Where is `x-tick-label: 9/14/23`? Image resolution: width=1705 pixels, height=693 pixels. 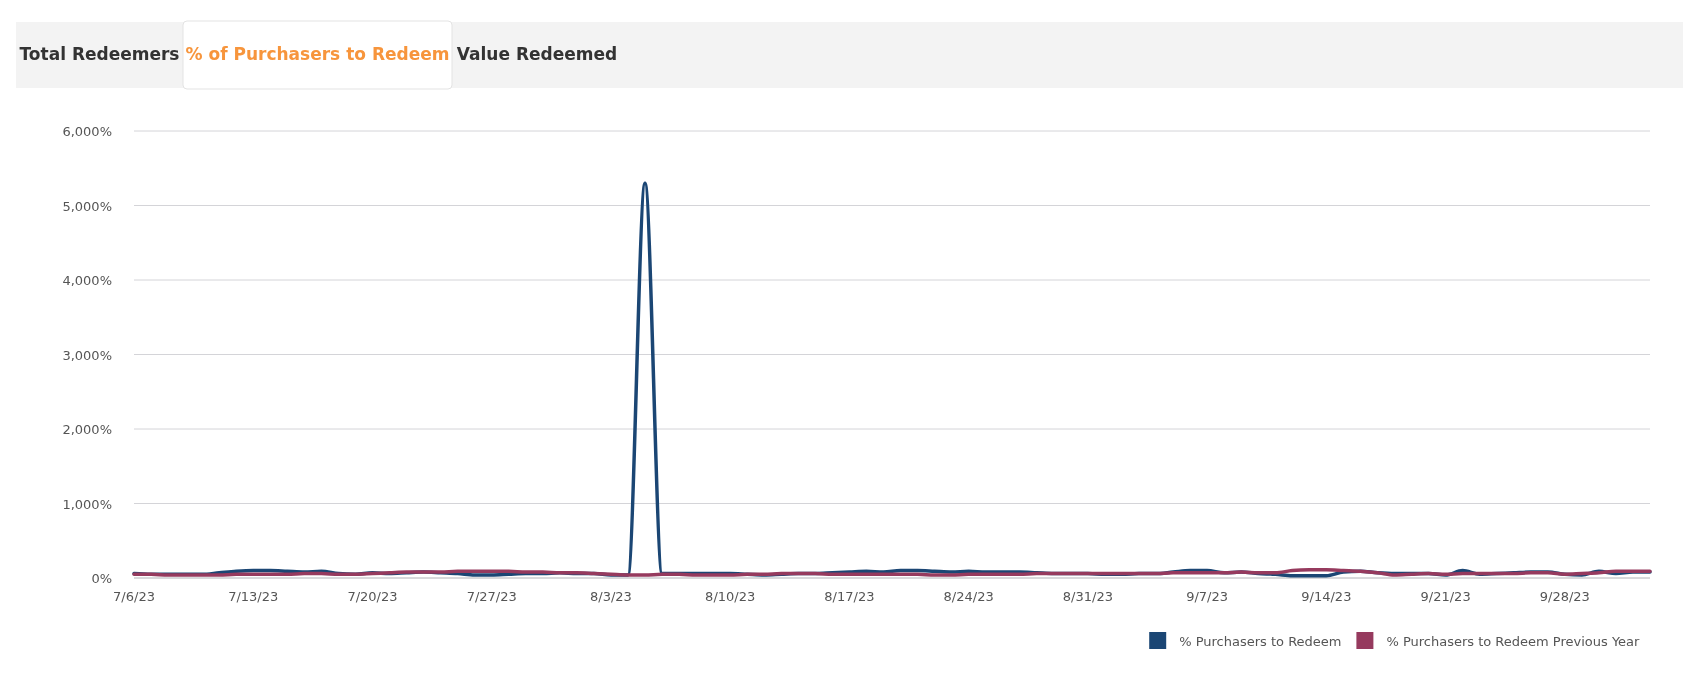
x-tick-label: 9/14/23 is located at coordinates (1326, 596).